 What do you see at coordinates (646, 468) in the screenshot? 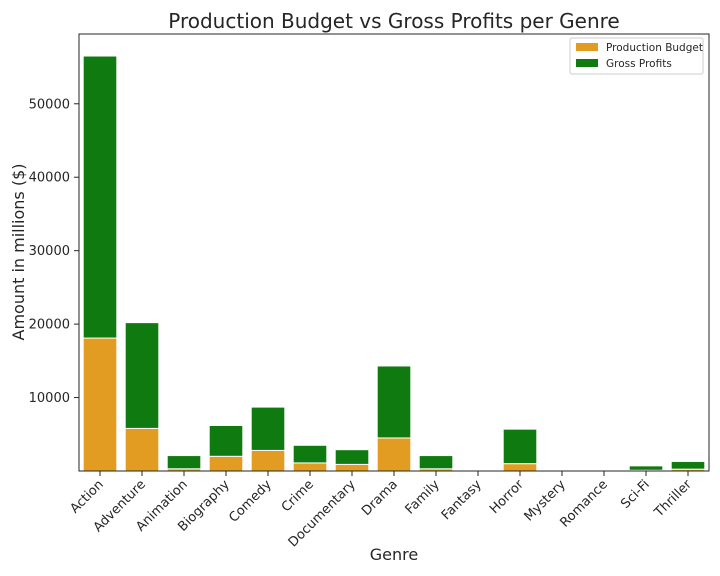
I see `bar-gross-sci-fi` at bounding box center [646, 468].